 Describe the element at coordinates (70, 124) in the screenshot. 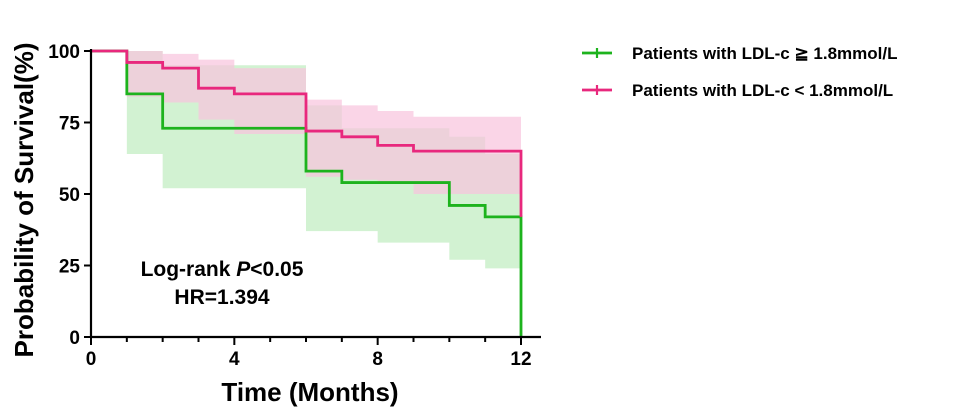

I see `y-tick-label: 75` at that location.